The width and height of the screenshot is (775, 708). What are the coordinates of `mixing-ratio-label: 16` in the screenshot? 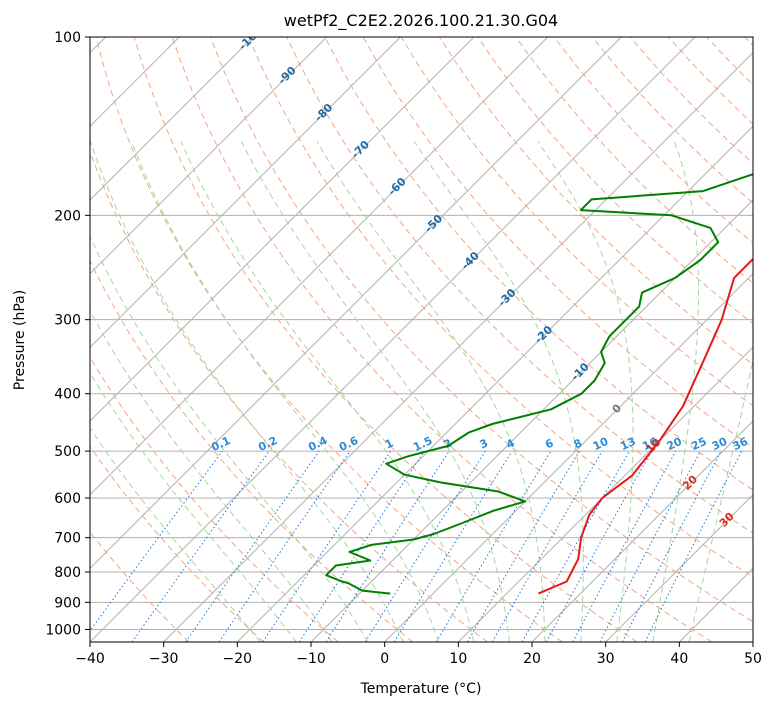 It's located at (650, 444).